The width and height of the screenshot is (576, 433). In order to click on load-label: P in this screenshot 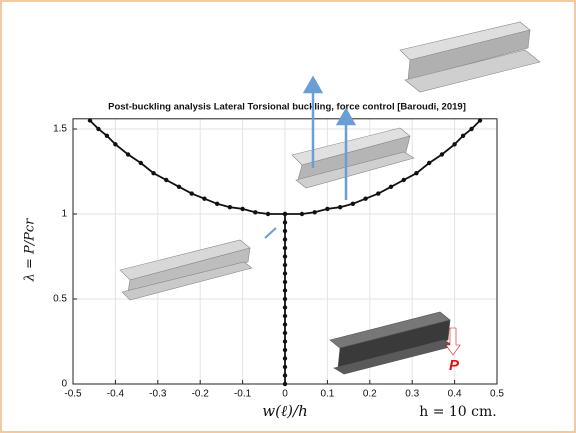, I will do `click(454, 365)`.